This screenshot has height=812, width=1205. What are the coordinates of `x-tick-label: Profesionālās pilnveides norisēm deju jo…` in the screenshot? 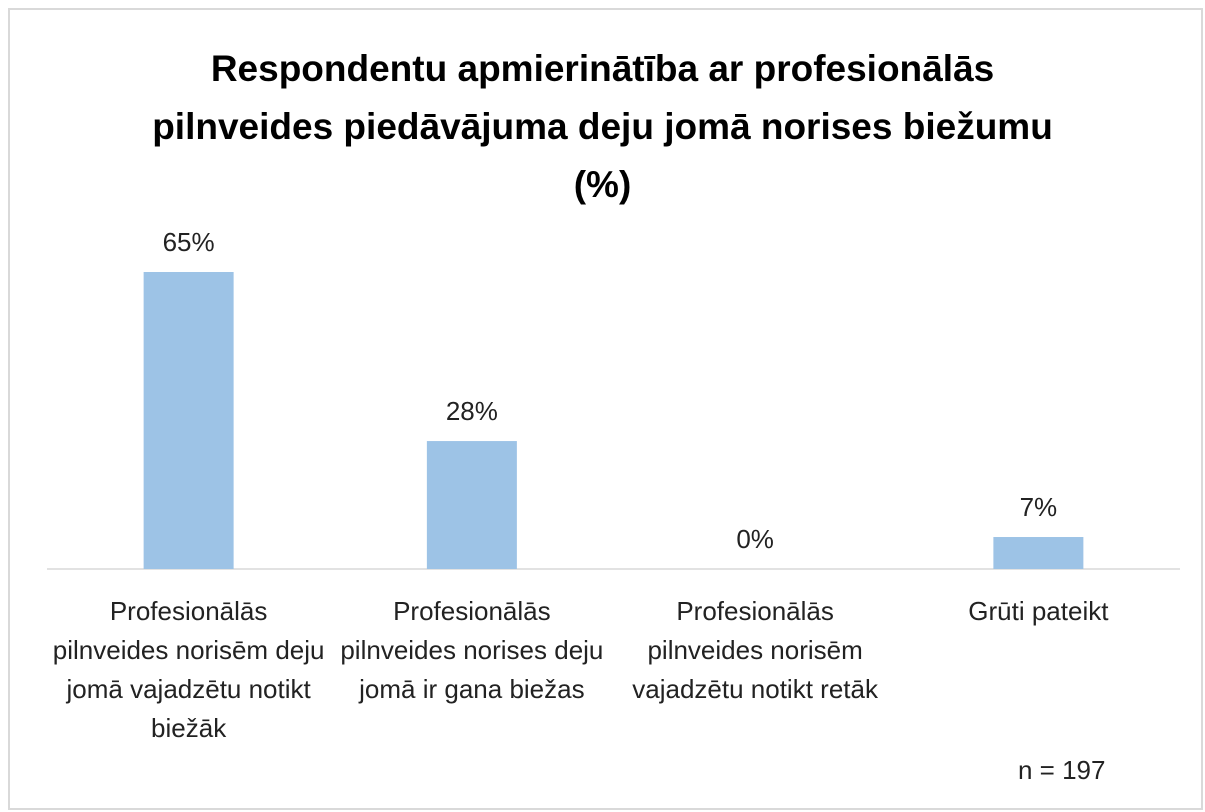 It's located at (188, 669).